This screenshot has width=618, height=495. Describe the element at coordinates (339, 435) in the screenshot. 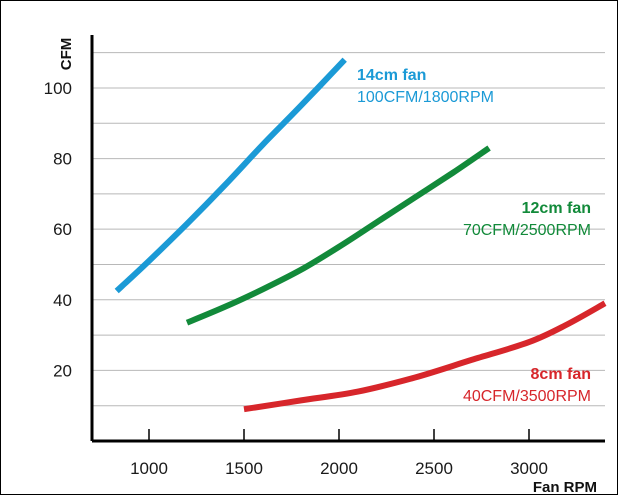

I see `tick-marks` at that location.